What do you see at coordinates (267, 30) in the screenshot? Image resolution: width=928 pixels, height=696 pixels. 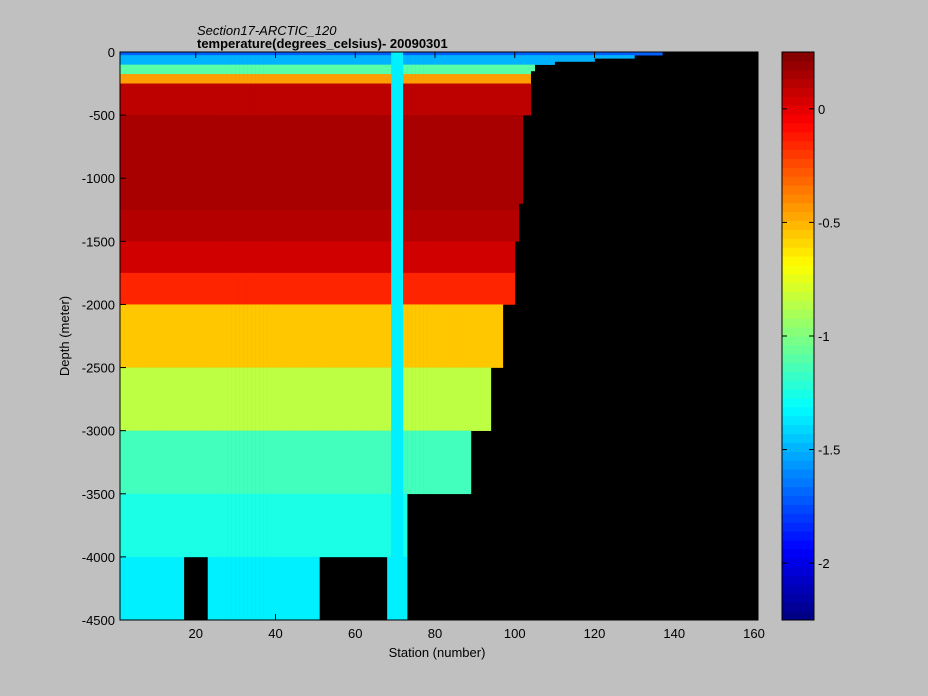 I see `chart-title: Section17-ARCTIC_120` at bounding box center [267, 30].